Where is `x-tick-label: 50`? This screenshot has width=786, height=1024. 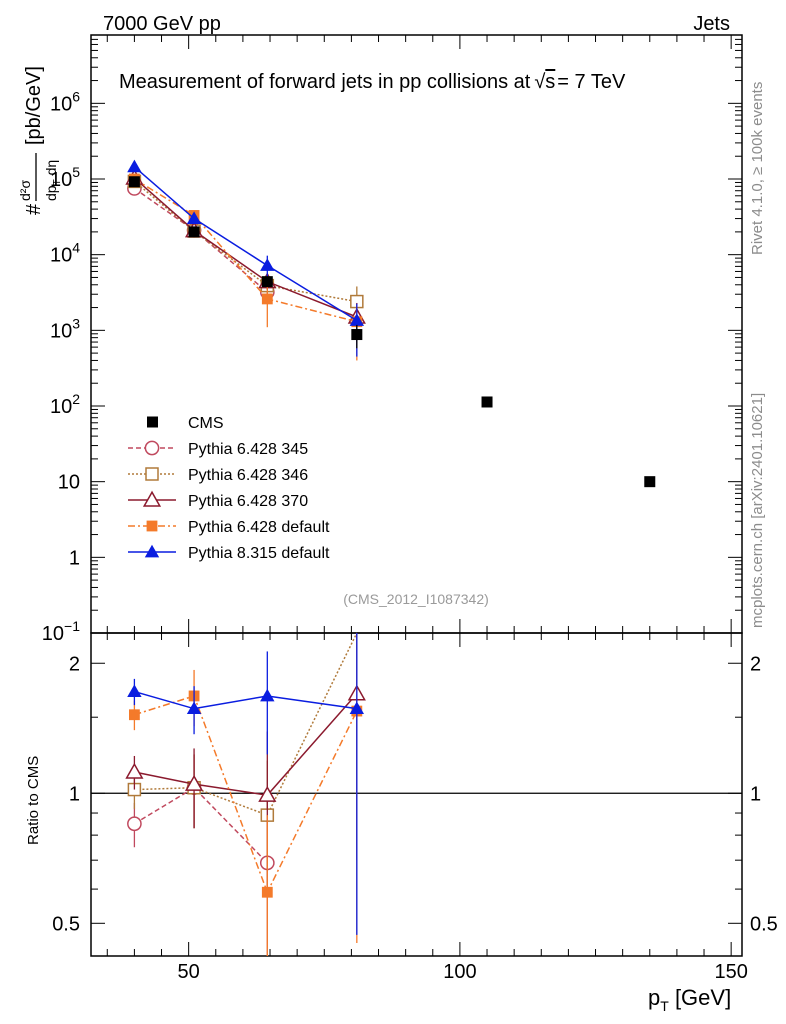
x-tick-label: 50 is located at coordinates (189, 972).